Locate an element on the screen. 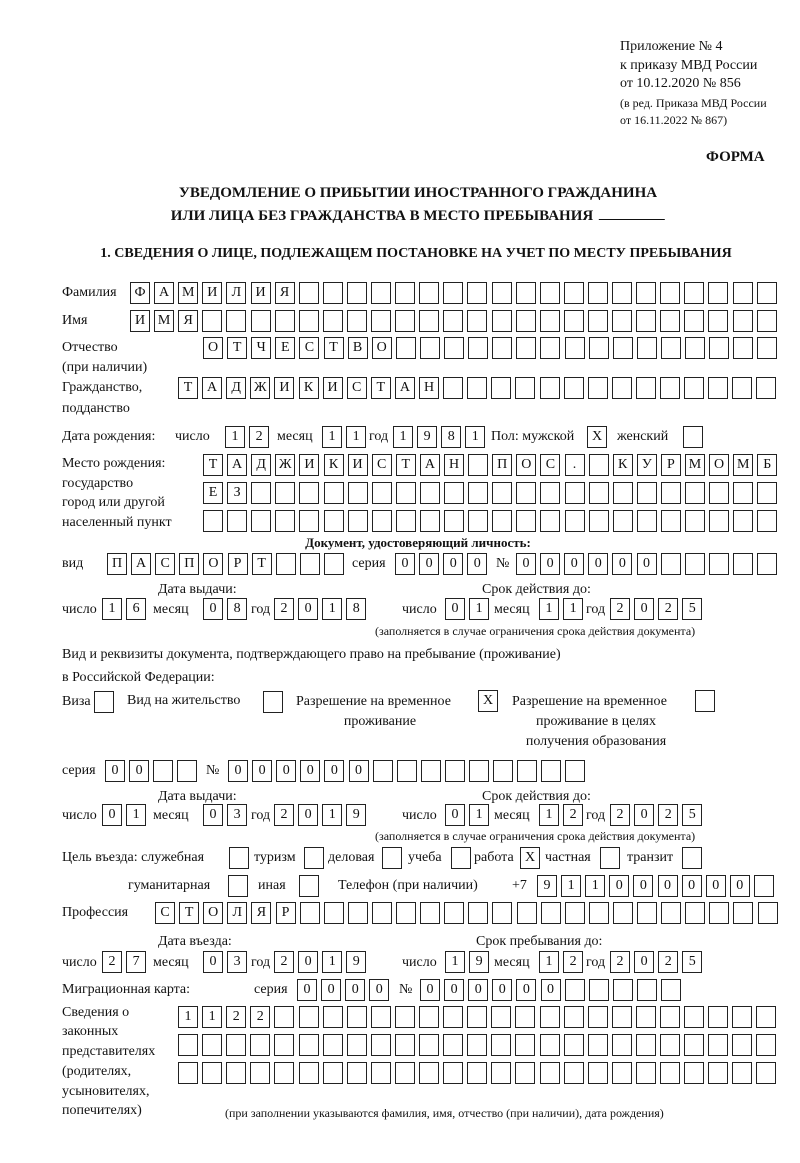 This screenshot has width=800, height=1163. char-cell: 3 is located at coordinates (237, 815).